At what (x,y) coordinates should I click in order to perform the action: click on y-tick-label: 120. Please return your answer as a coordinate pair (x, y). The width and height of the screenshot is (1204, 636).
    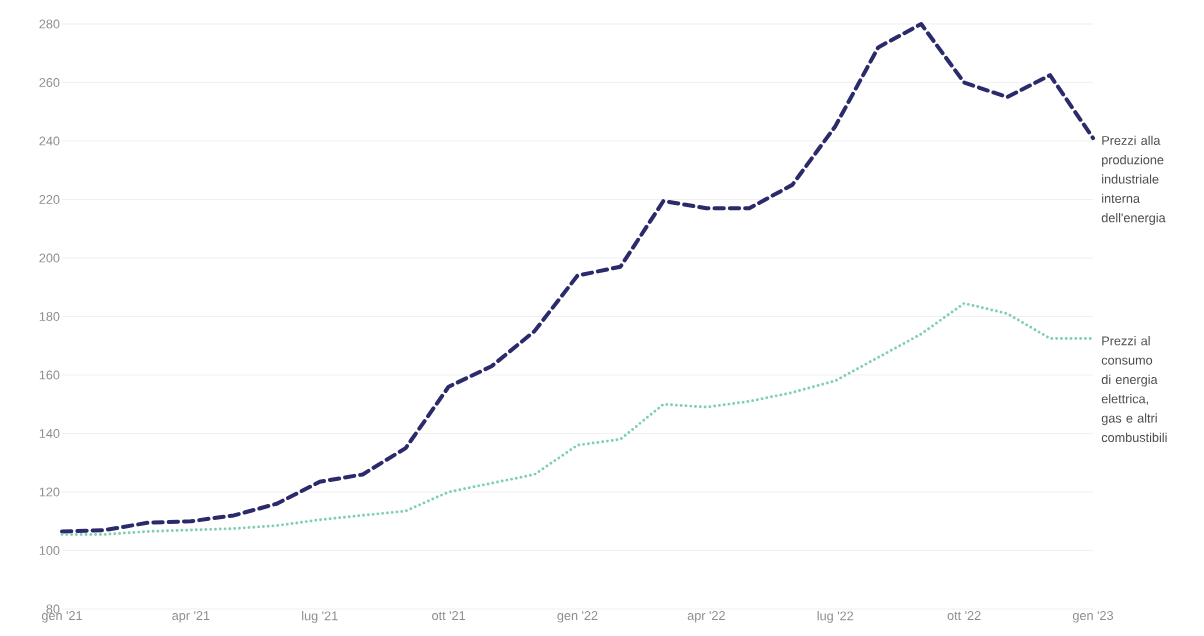
    Looking at the image, I should click on (49, 492).